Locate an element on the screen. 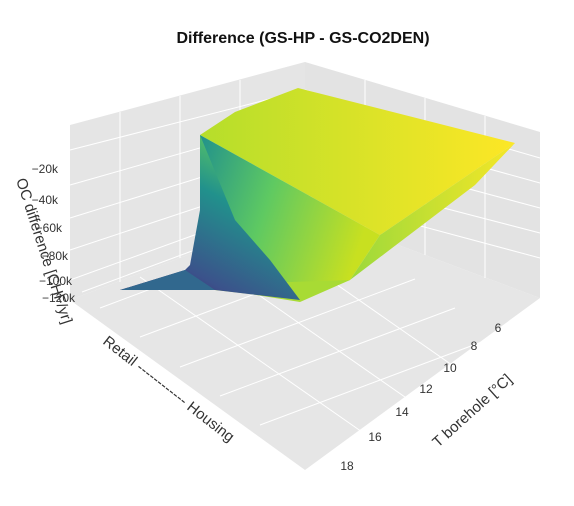 The image size is (574, 506). z-tick-label: −100k is located at coordinates (56, 281).